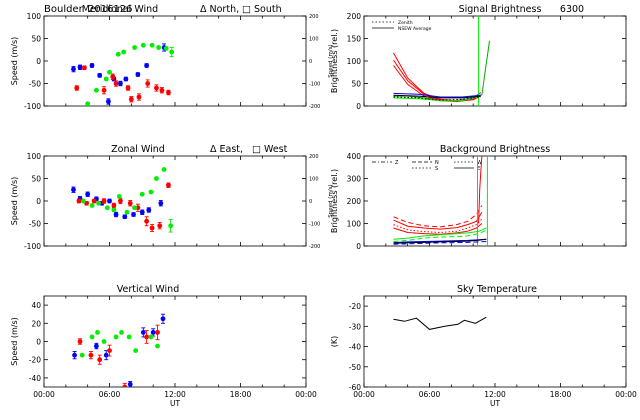  What do you see at coordinates (32, 106) in the screenshot?
I see `y-tick-label: -100` at bounding box center [32, 106].